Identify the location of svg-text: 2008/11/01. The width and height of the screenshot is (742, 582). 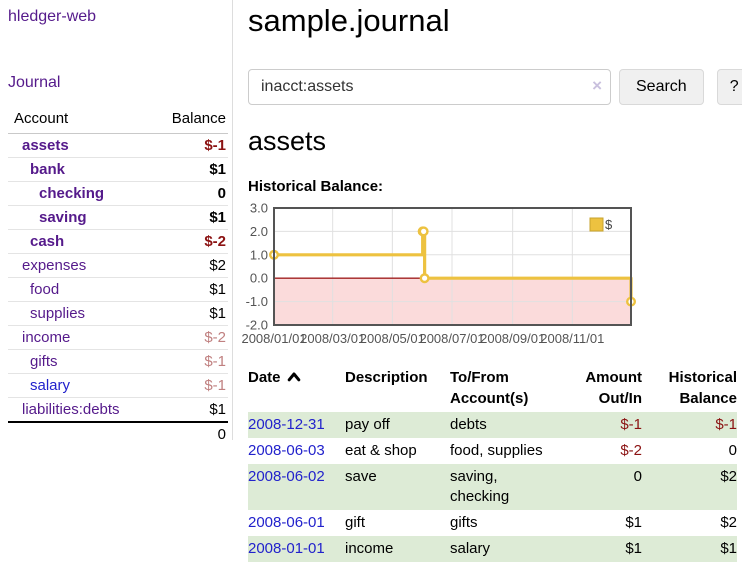
(572, 338).